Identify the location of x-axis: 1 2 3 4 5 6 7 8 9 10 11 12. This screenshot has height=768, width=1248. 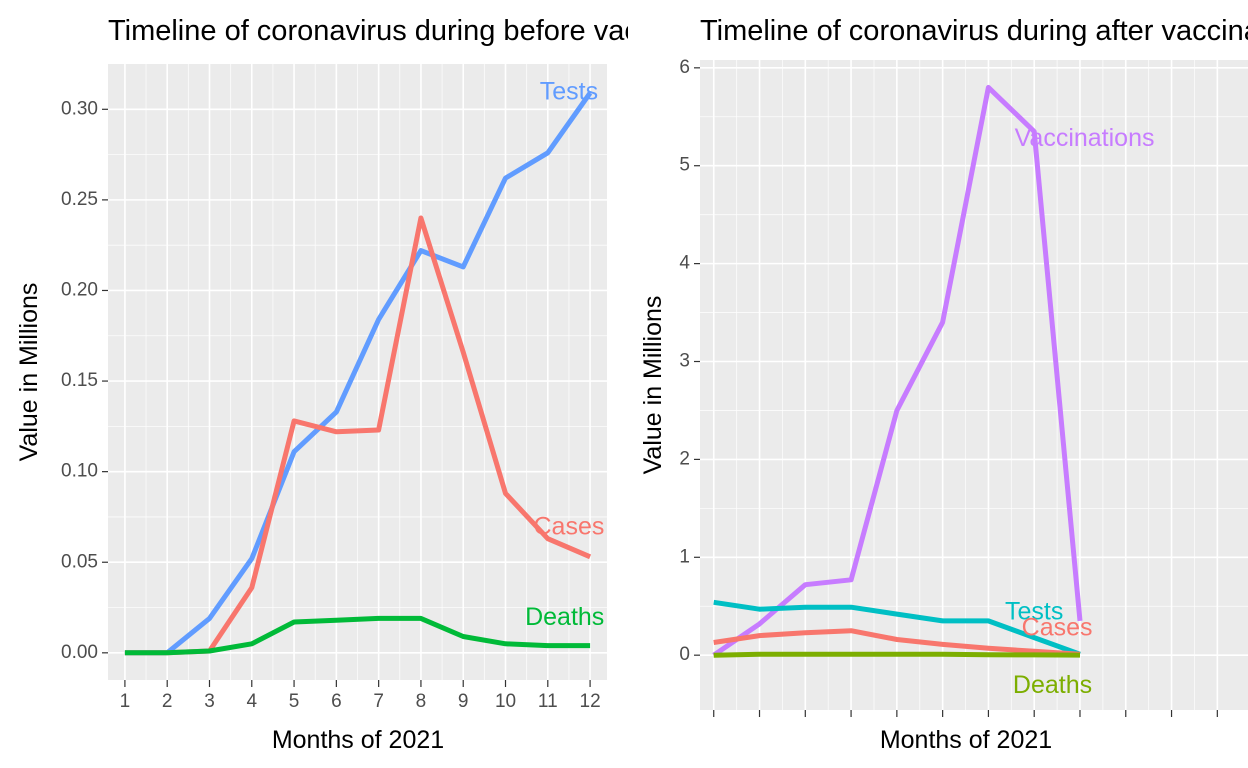
(360, 696).